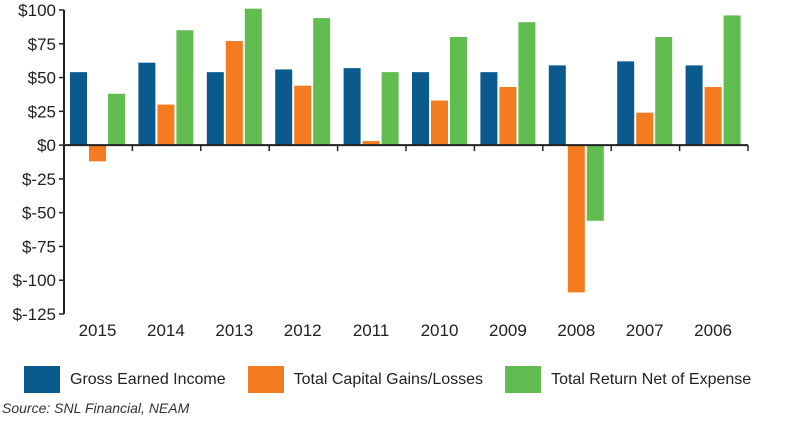 Image resolution: width=803 pixels, height=424 pixels. What do you see at coordinates (38, 162) in the screenshot?
I see `y-ticks-group: $100 $75 $50 $25 $0 $-25 $-50 $-75 $-100 $-125` at bounding box center [38, 162].